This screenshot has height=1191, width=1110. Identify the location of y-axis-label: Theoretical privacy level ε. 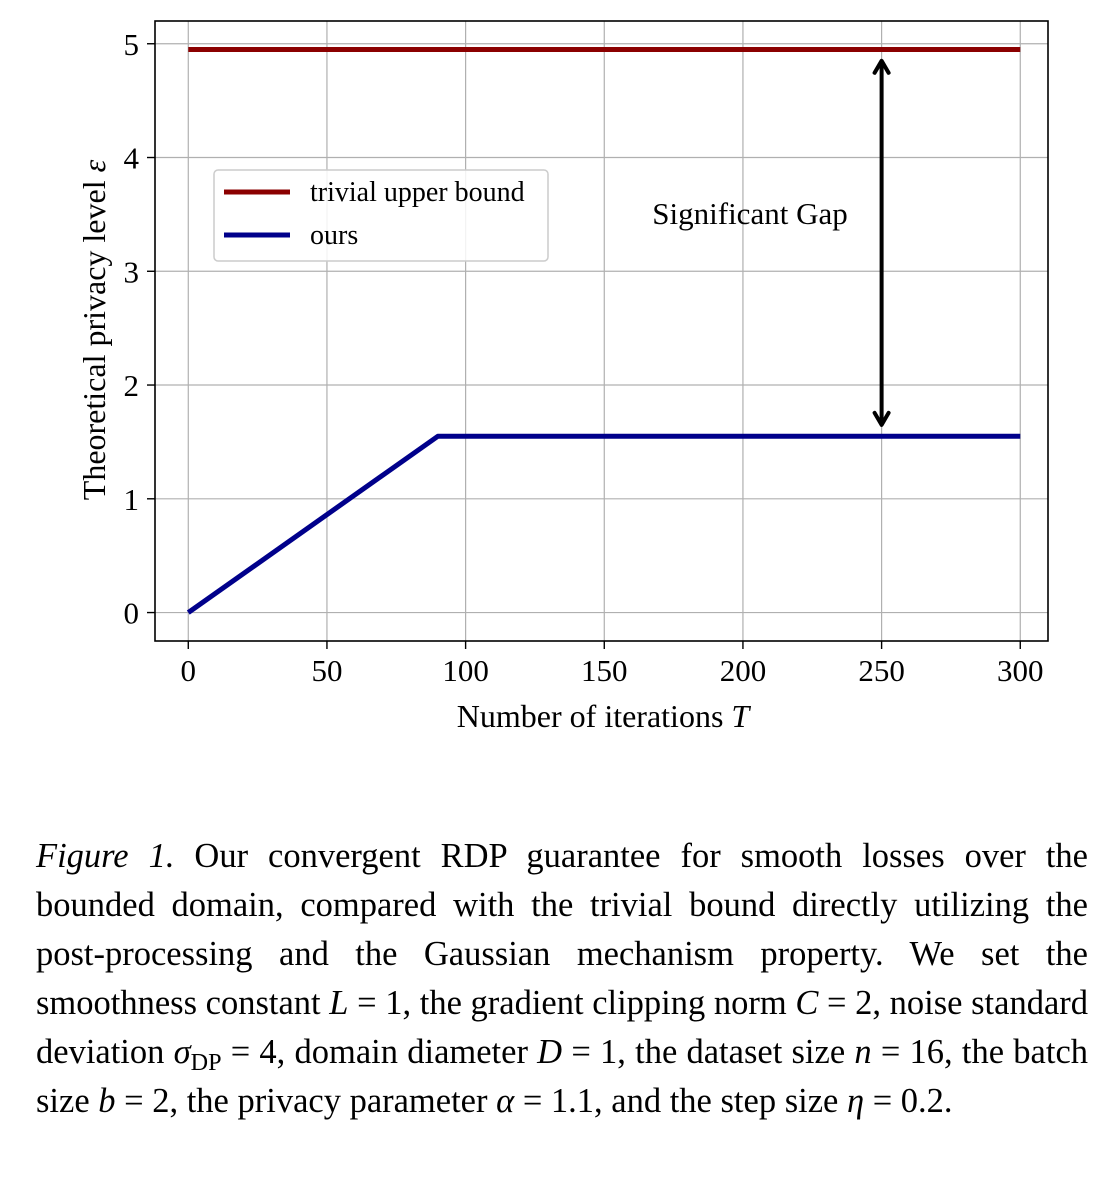
(94, 329).